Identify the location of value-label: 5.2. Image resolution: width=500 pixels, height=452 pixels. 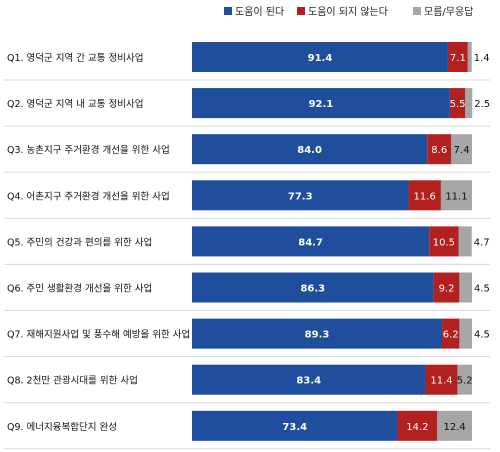
(465, 381).